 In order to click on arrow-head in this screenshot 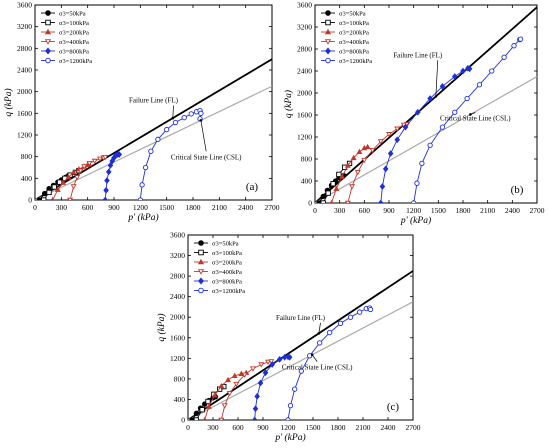, I will do `click(470, 114)`.